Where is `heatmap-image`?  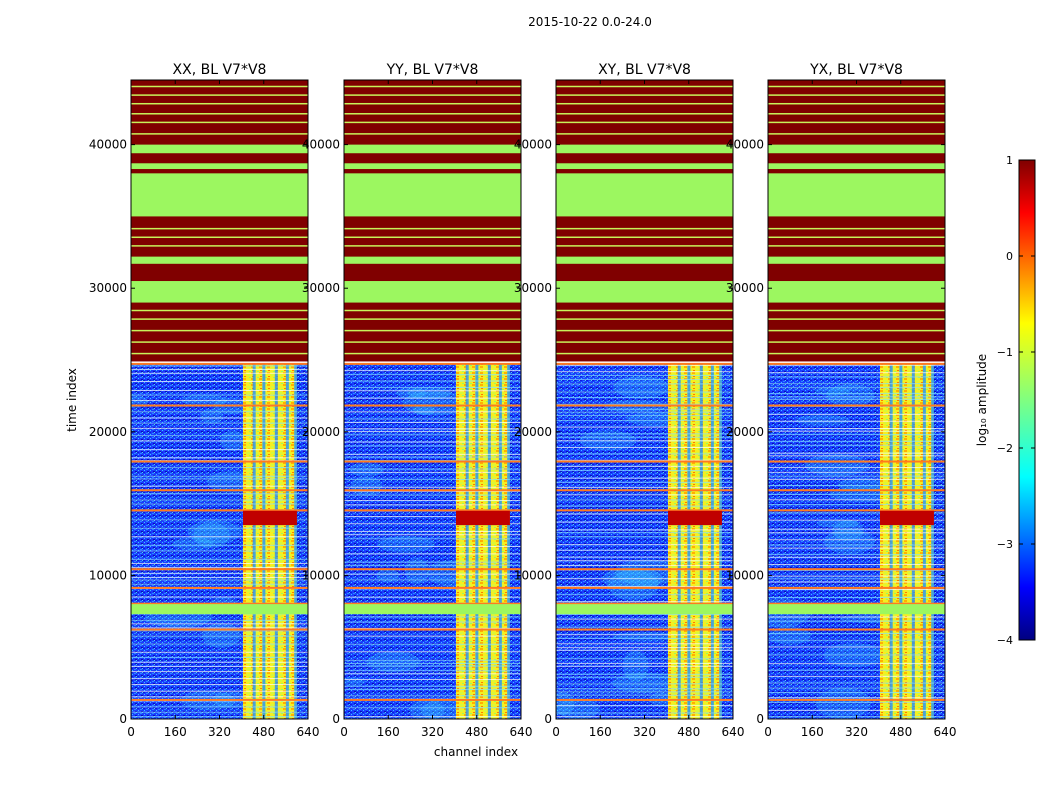
heatmap-image is located at coordinates (856, 399).